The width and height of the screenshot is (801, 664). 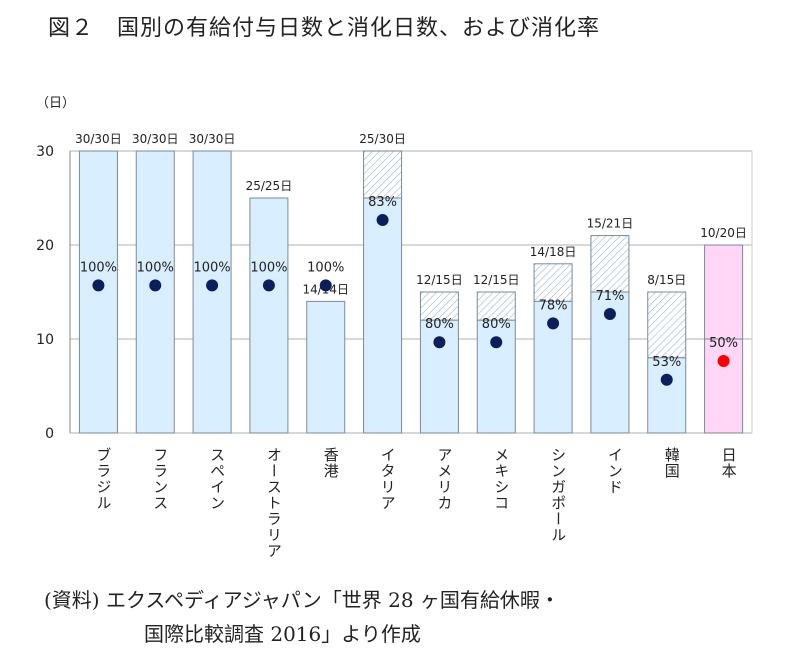 What do you see at coordinates (615, 471) in the screenshot?
I see `category-label: インド` at bounding box center [615, 471].